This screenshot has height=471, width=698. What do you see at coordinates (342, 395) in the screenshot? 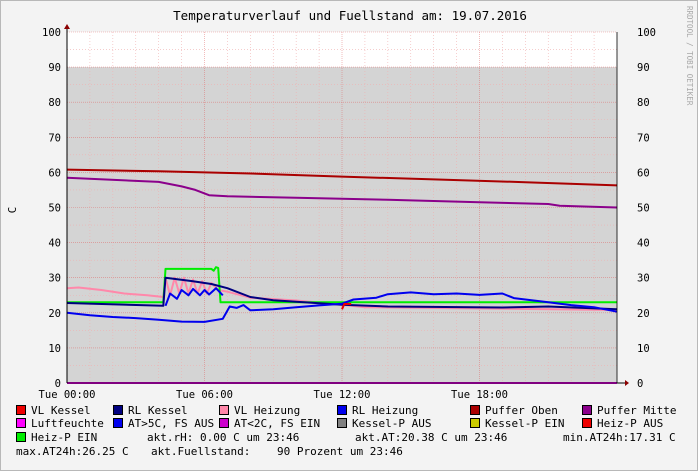
I see `x-tick-label: Tue 12:00` at bounding box center [342, 395].